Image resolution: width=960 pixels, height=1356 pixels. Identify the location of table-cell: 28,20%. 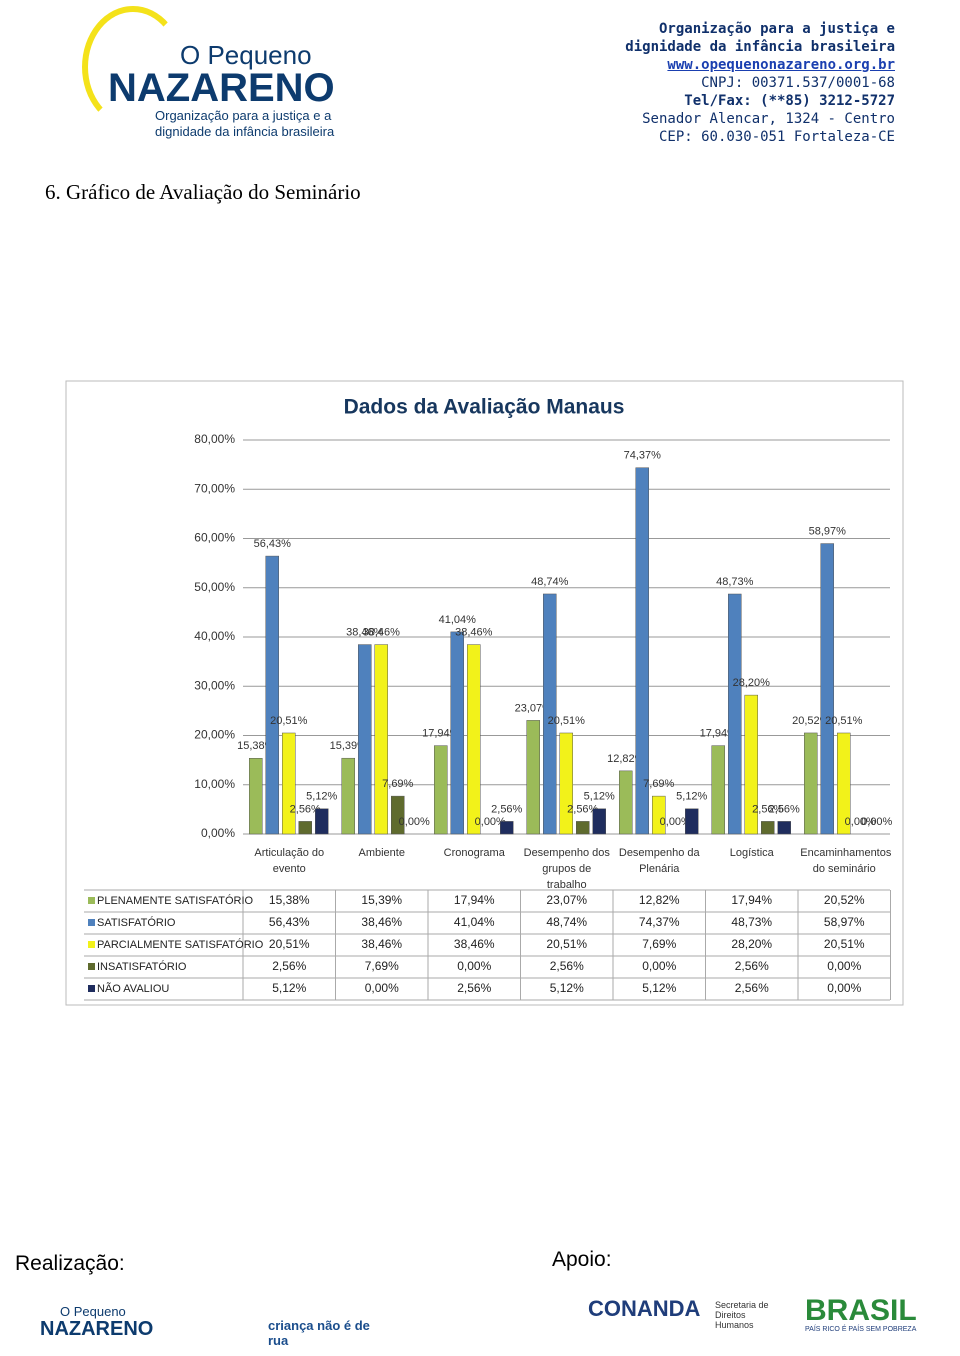
(751, 944).